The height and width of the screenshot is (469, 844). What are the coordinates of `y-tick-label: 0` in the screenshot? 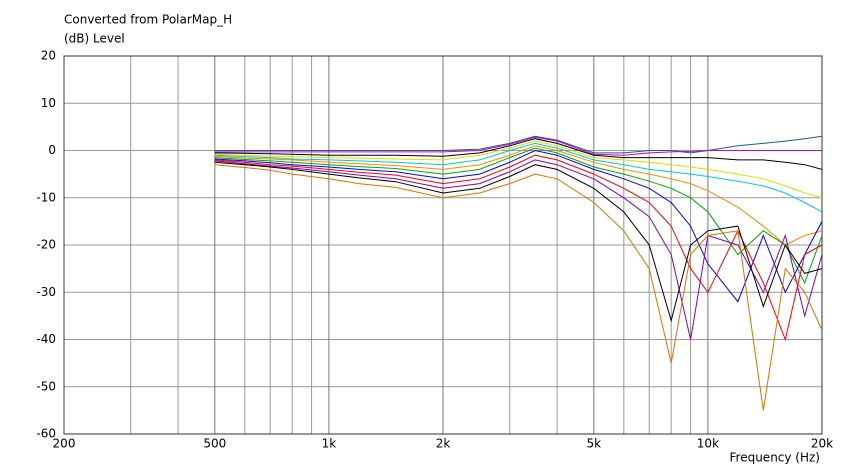 It's located at (52, 150).